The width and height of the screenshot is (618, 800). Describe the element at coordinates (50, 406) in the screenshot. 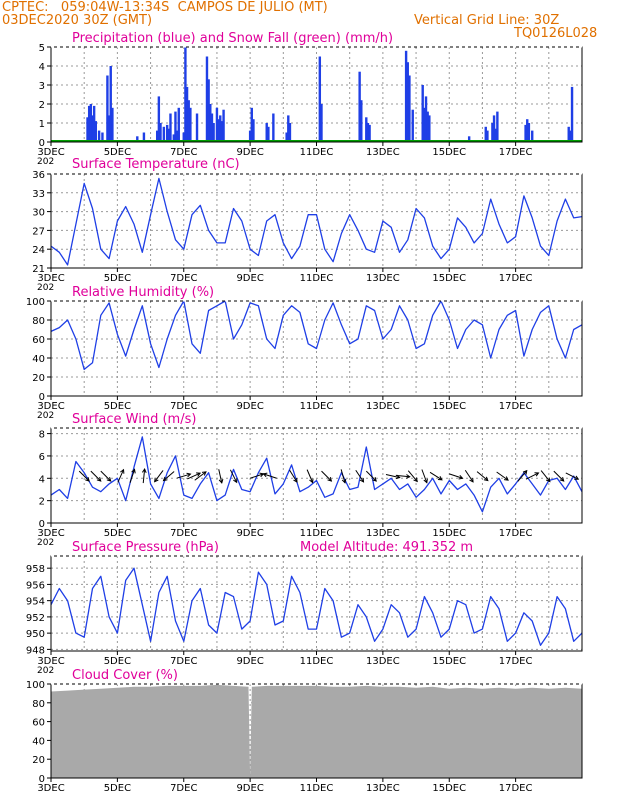

I see `humidity-xtick-label: 3DEC` at that location.